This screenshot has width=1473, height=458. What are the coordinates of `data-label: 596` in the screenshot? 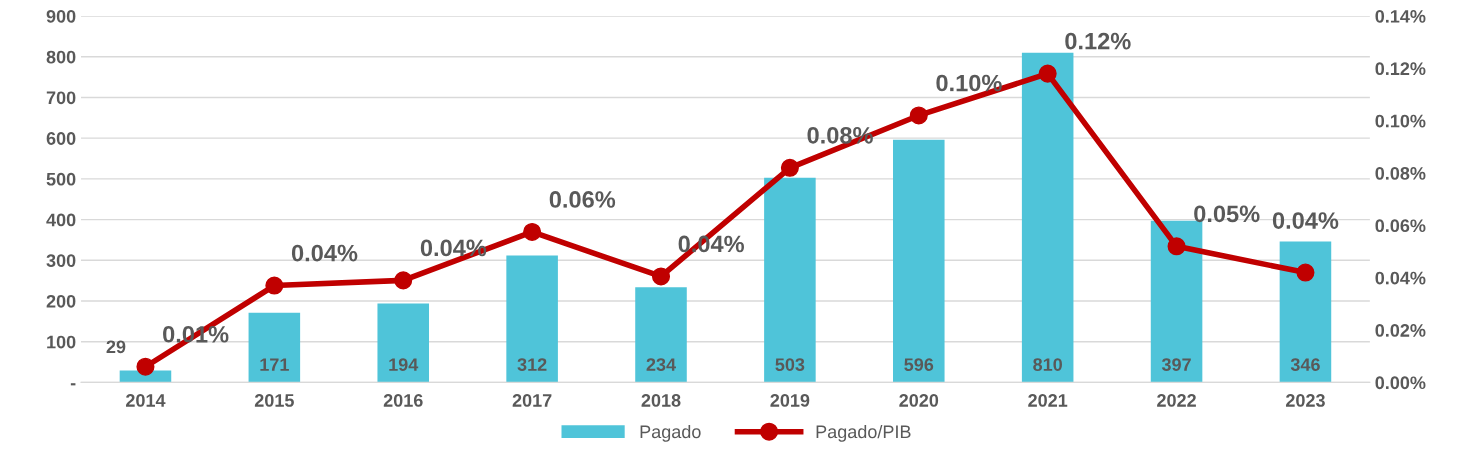 It's located at (919, 364).